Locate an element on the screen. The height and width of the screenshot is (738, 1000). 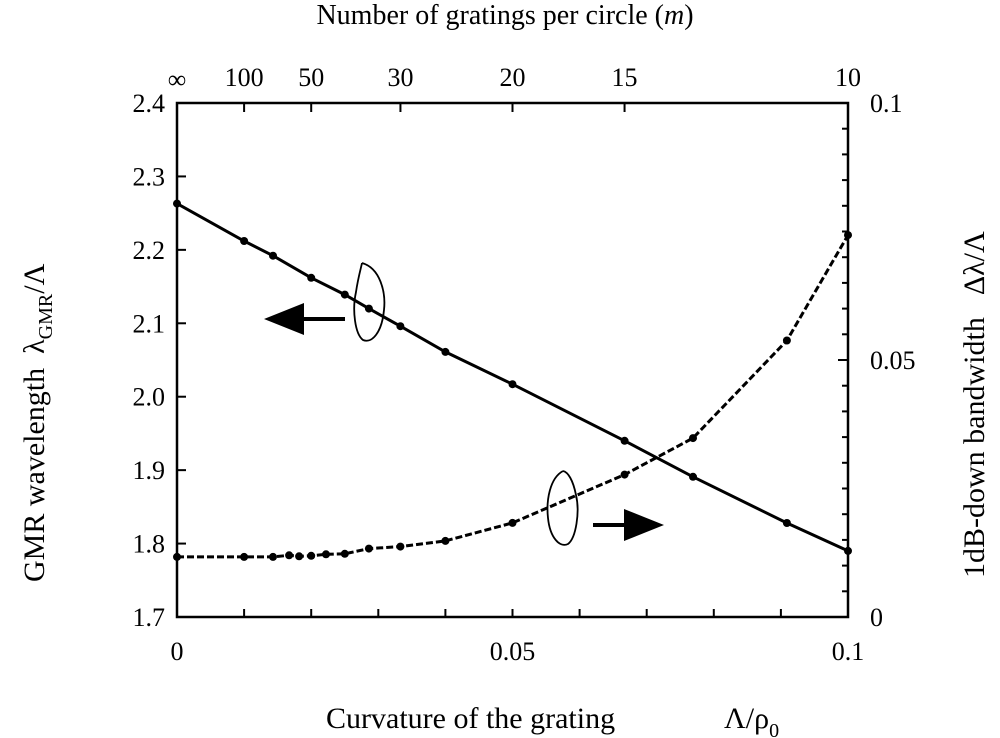
x-top-tick-label: 50 is located at coordinates (311, 77).